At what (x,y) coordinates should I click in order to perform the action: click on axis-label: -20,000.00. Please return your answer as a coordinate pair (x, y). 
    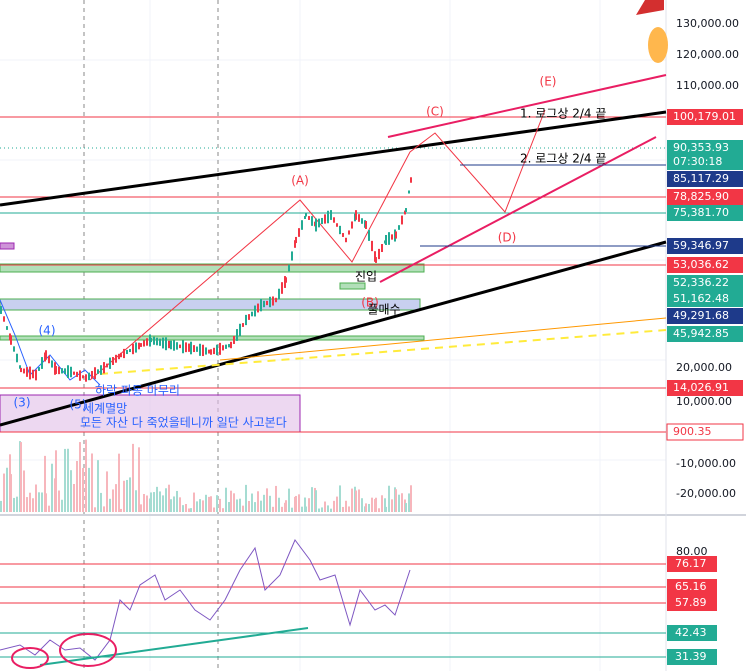
    Looking at the image, I should click on (706, 493).